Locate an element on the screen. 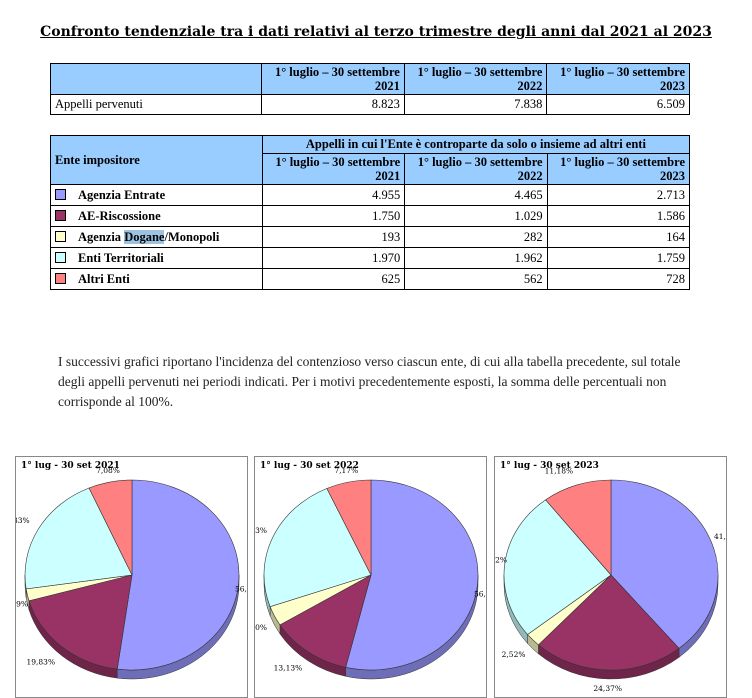 Image resolution: width=752 pixels, height=698 pixels. cell-value: 1.029 is located at coordinates (476, 216).